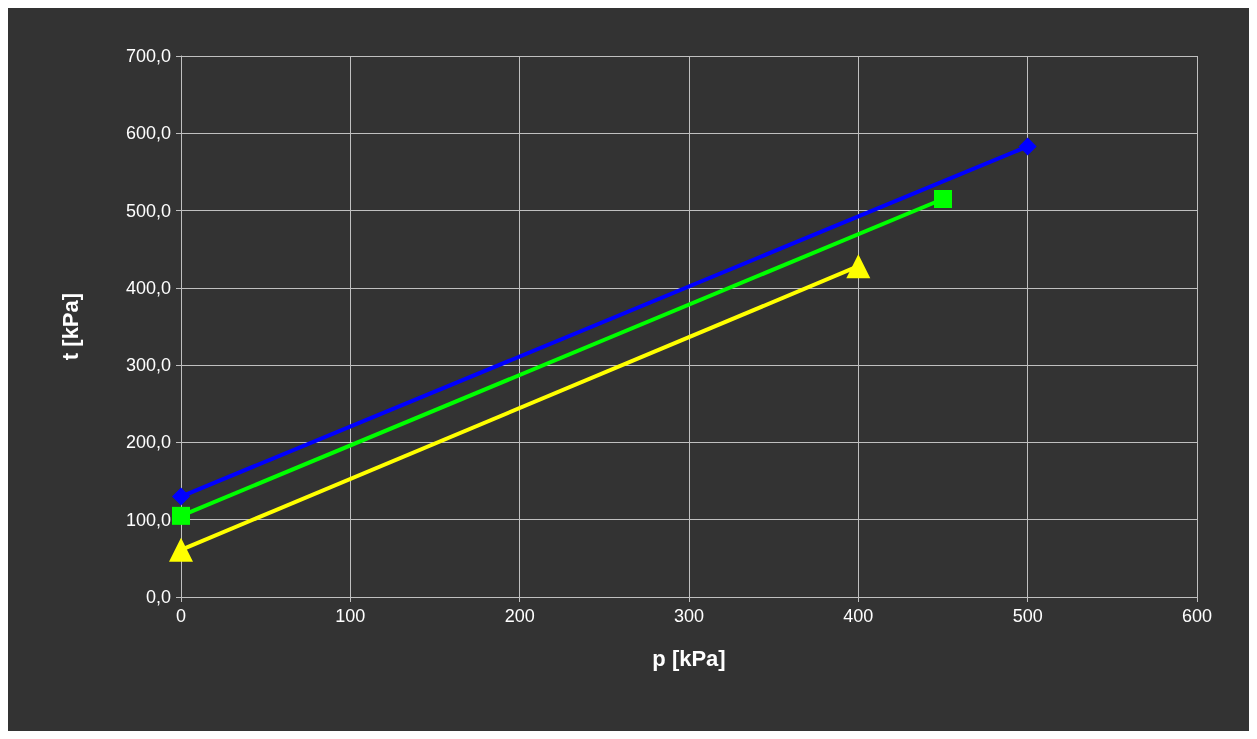 The image size is (1257, 739). What do you see at coordinates (148, 56) in the screenshot?
I see `y-tick-label: 700,0` at bounding box center [148, 56].